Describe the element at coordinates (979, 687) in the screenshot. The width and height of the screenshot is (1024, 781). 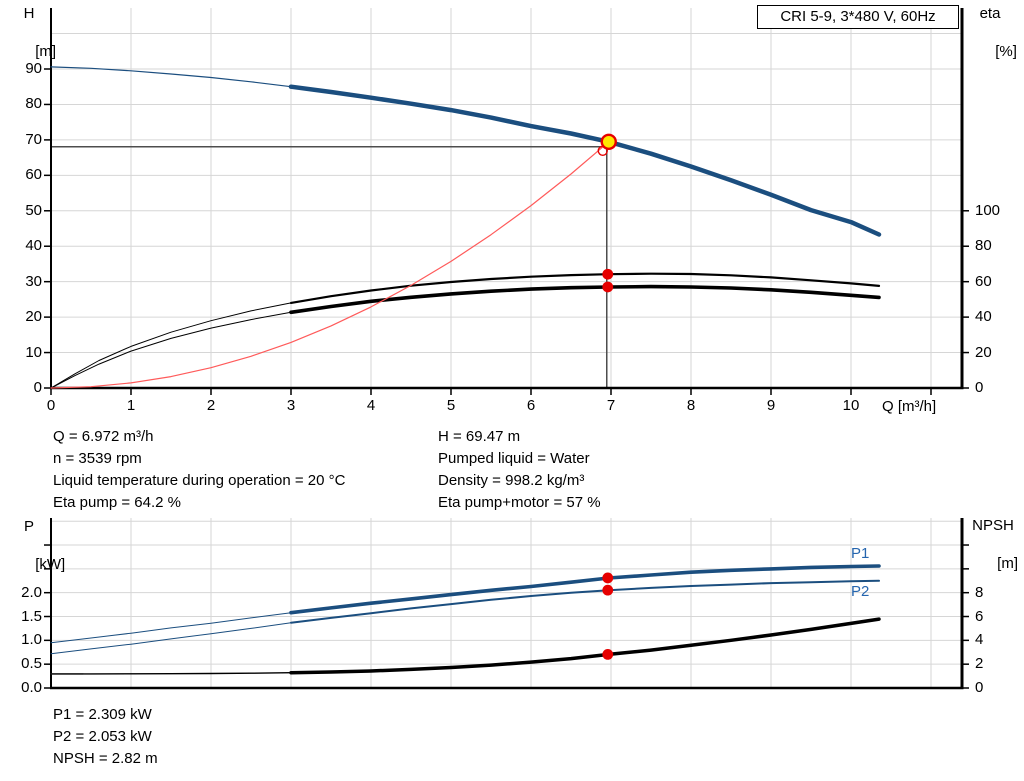
I see `npsh-tick-label: 0` at that location.